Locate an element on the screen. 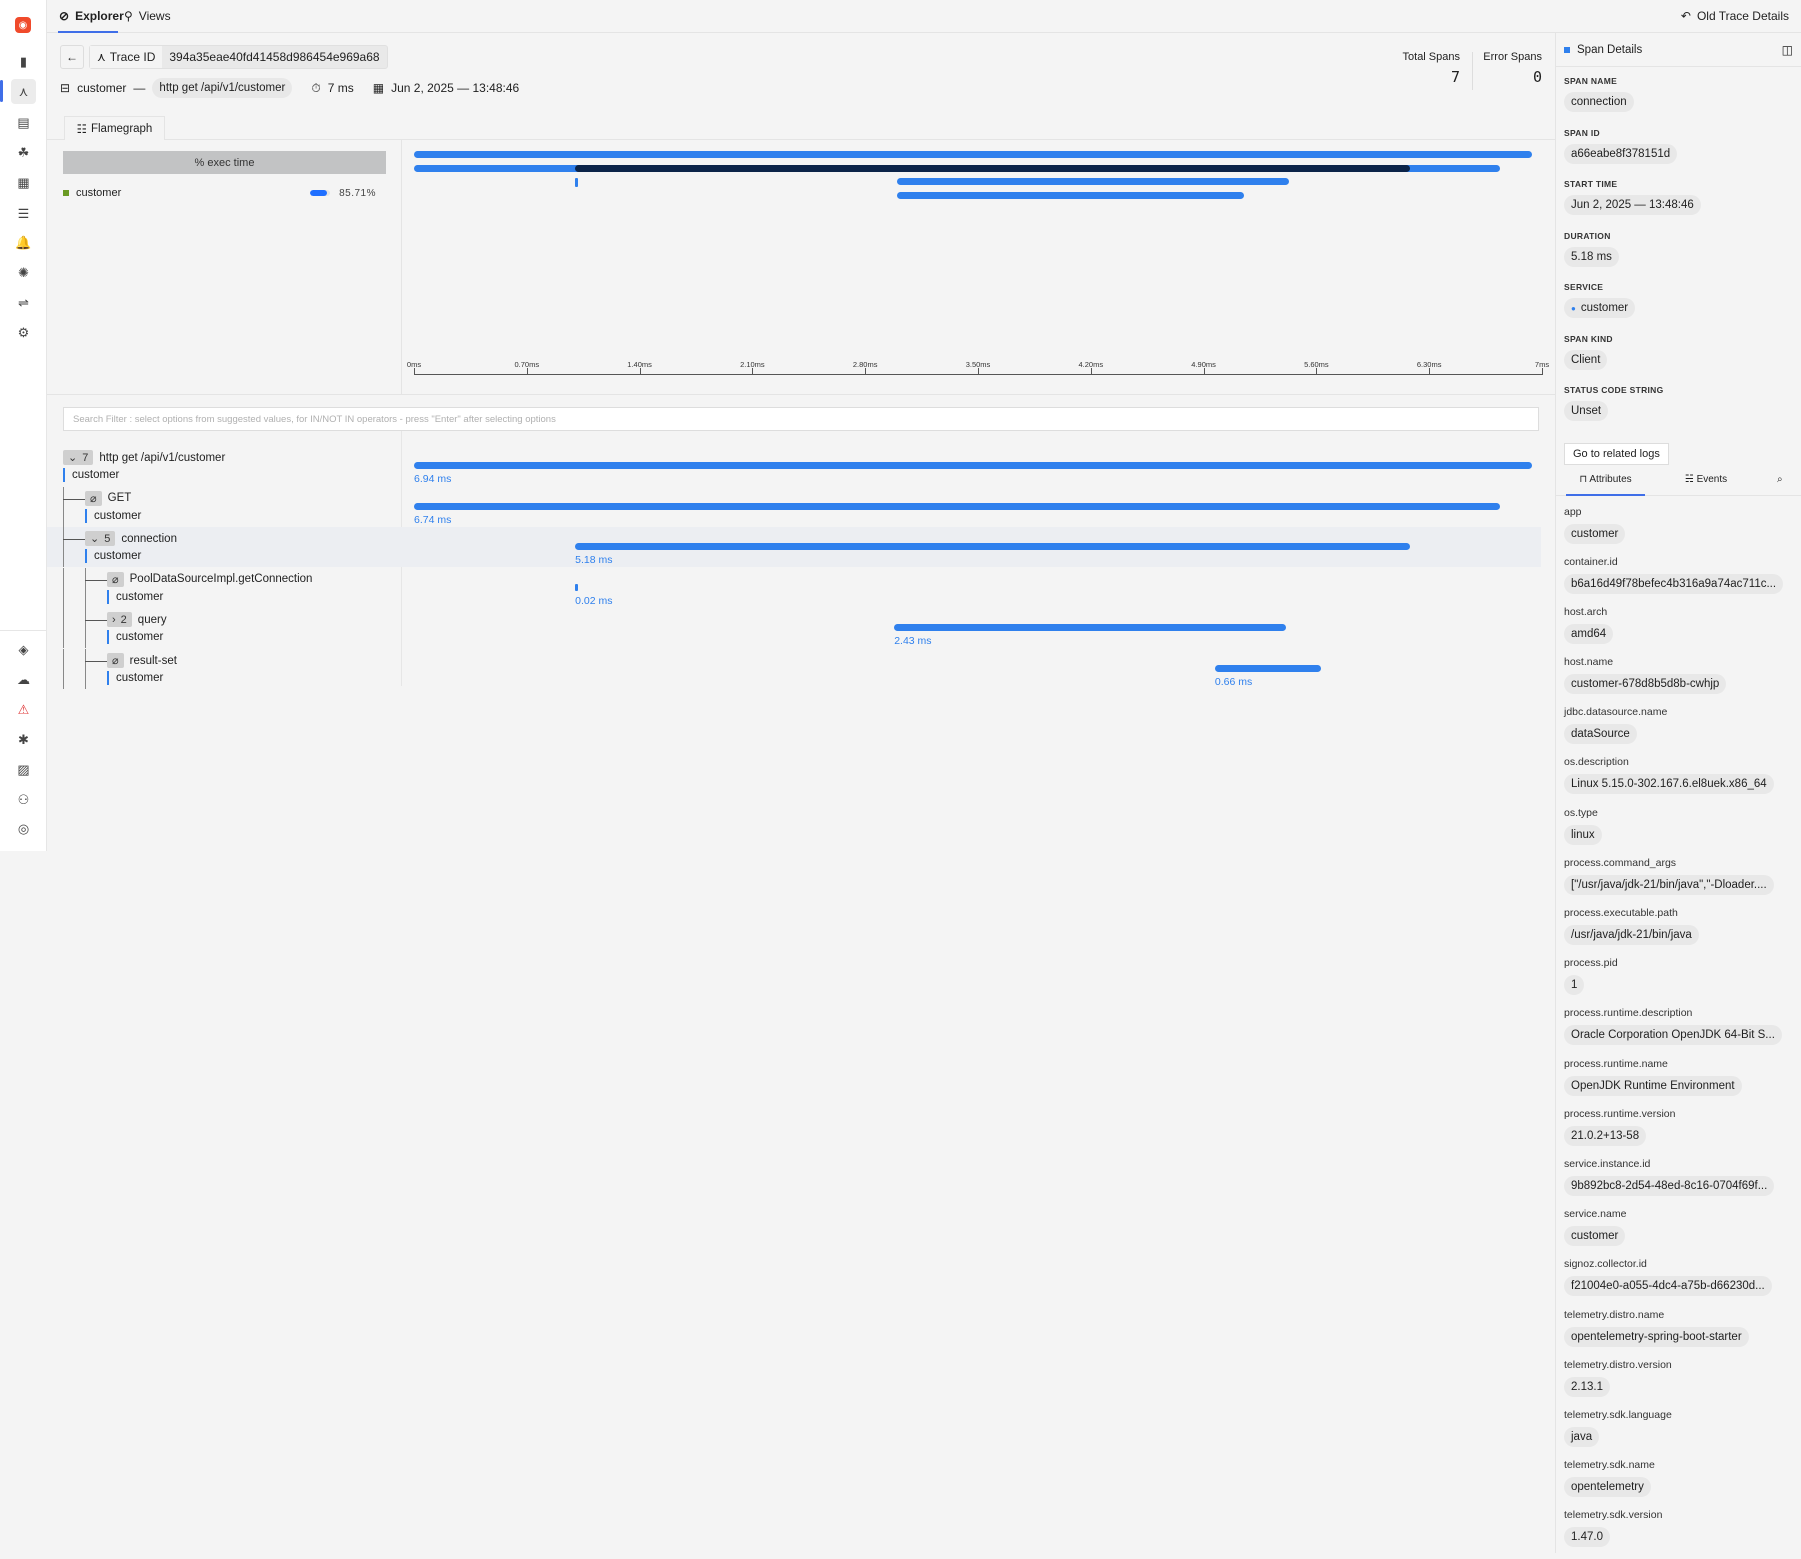 The width and height of the screenshot is (1801, 1559). span-row: ⌀ GET customer 6.74 ms is located at coordinates (794, 506).